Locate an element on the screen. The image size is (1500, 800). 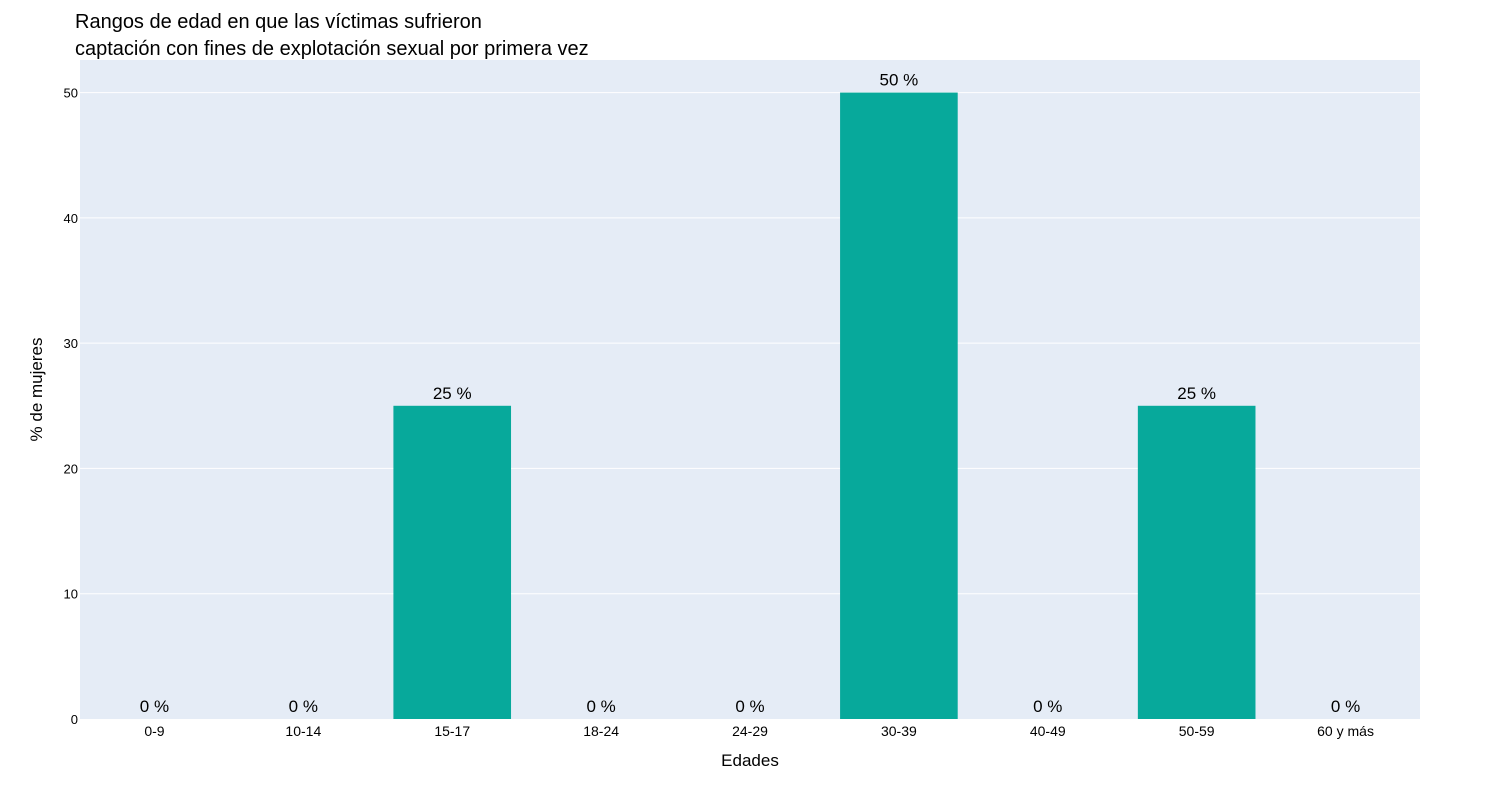
y-tick-label: 50 is located at coordinates (71, 93).